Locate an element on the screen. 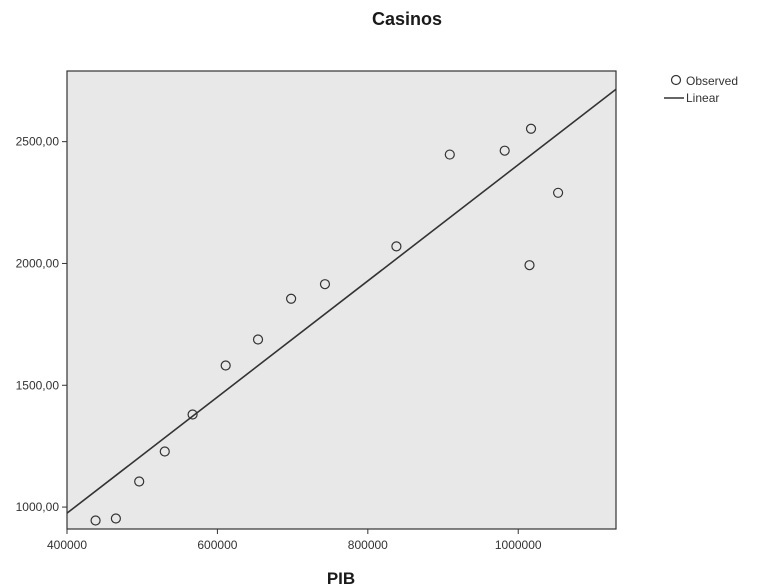 This screenshot has height=587, width=762. chart-title: Casinos is located at coordinates (407, 19).